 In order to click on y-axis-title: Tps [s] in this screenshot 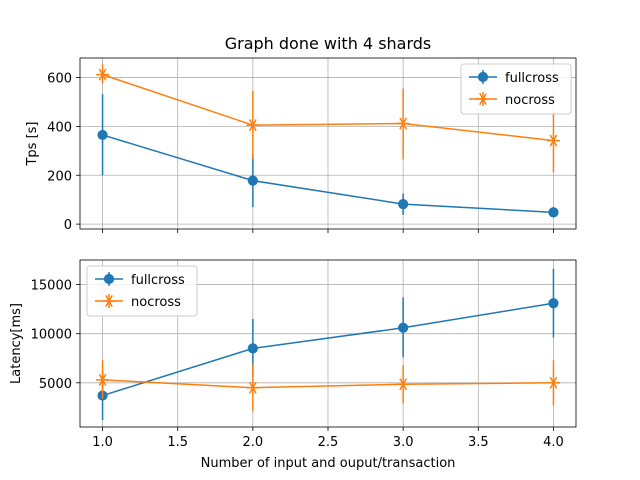, I will do `click(32, 143)`.